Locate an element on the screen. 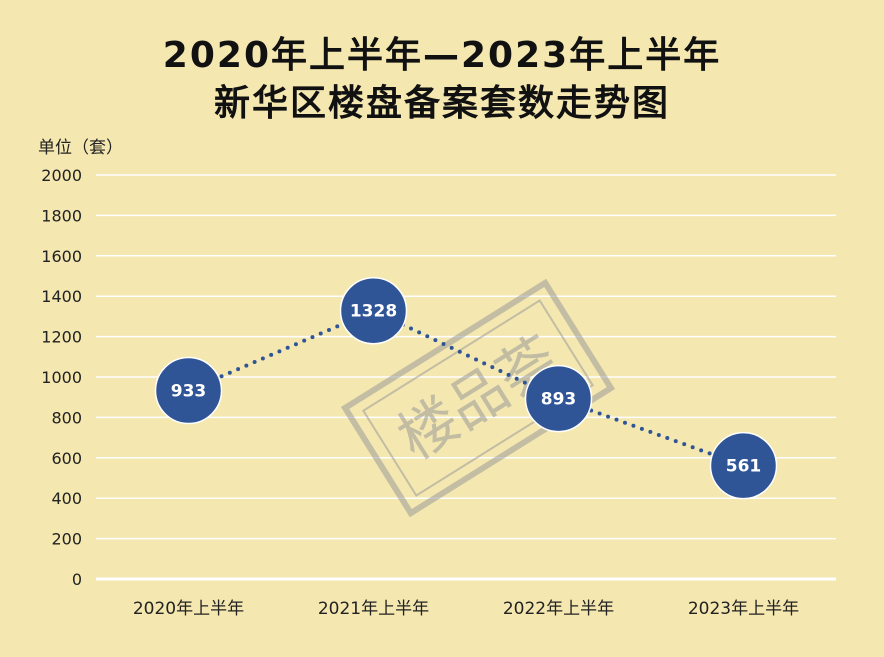  y-tick-label: 600 is located at coordinates (66, 458).